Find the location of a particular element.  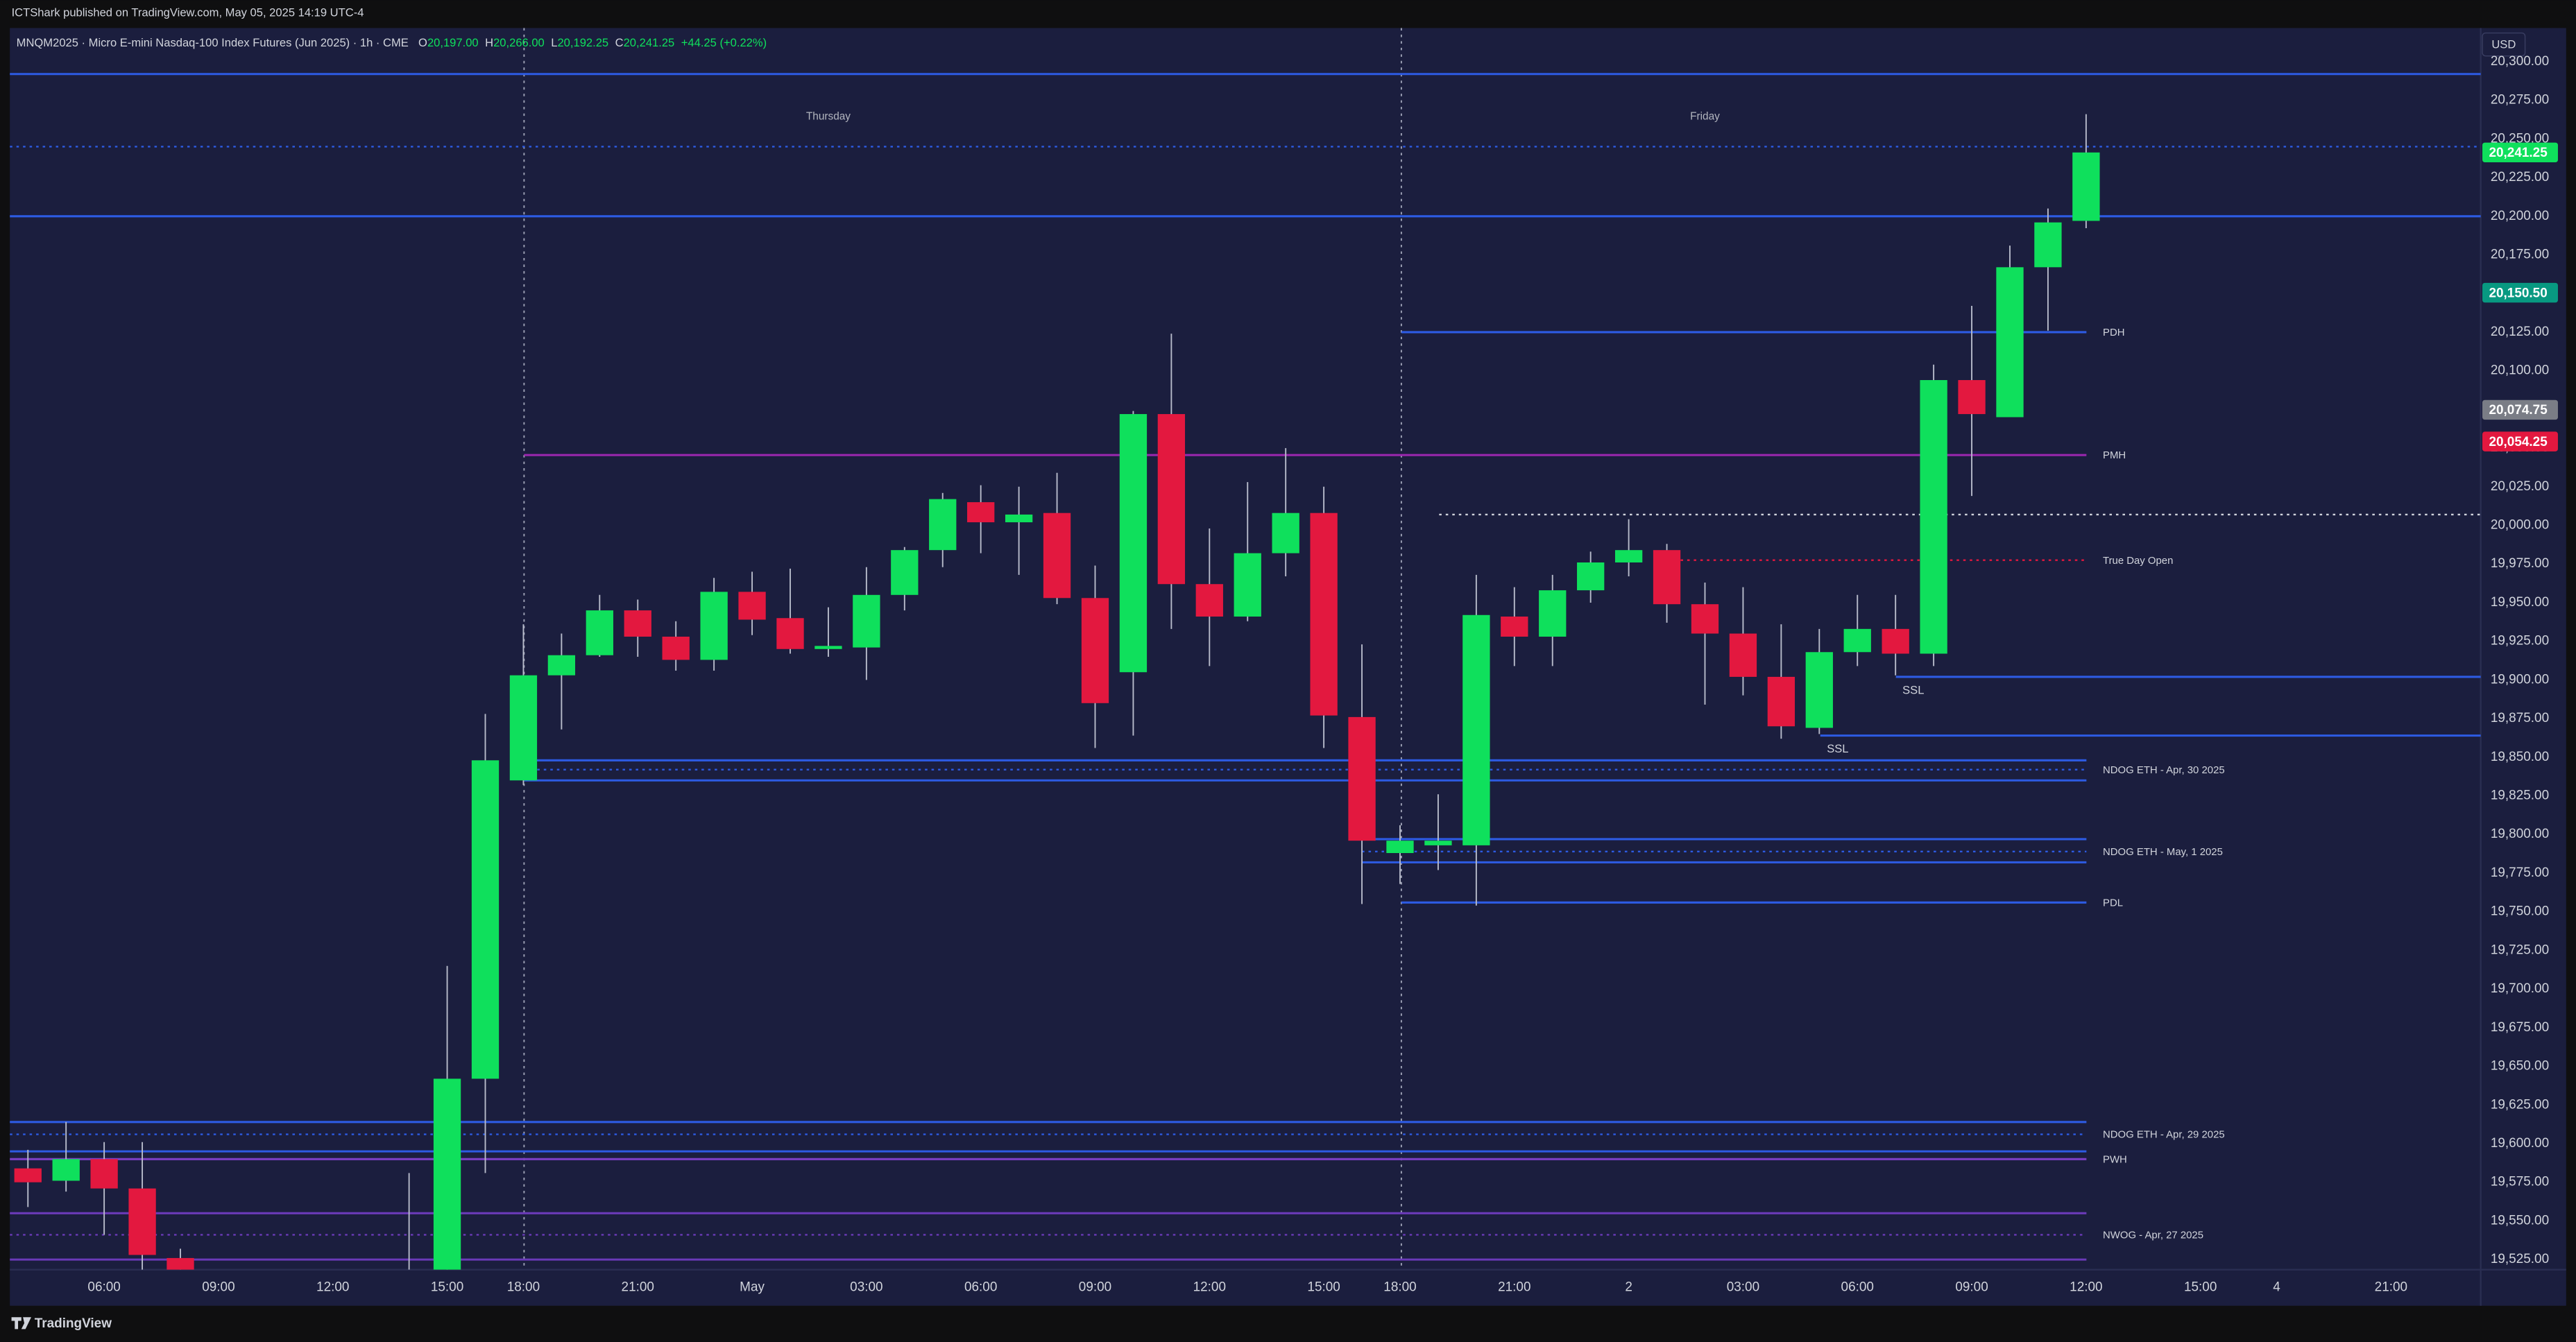

brand-logo is located at coordinates (21, 1323).